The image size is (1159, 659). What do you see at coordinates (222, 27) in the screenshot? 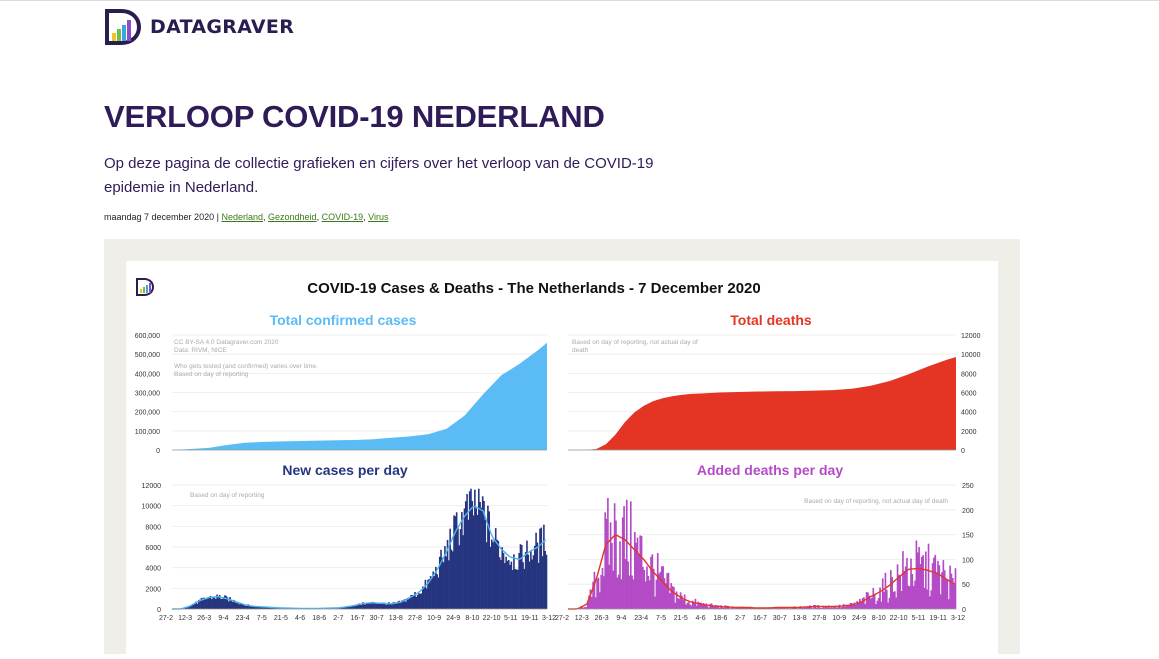
I see `site-name: DATAGRAVER` at bounding box center [222, 27].